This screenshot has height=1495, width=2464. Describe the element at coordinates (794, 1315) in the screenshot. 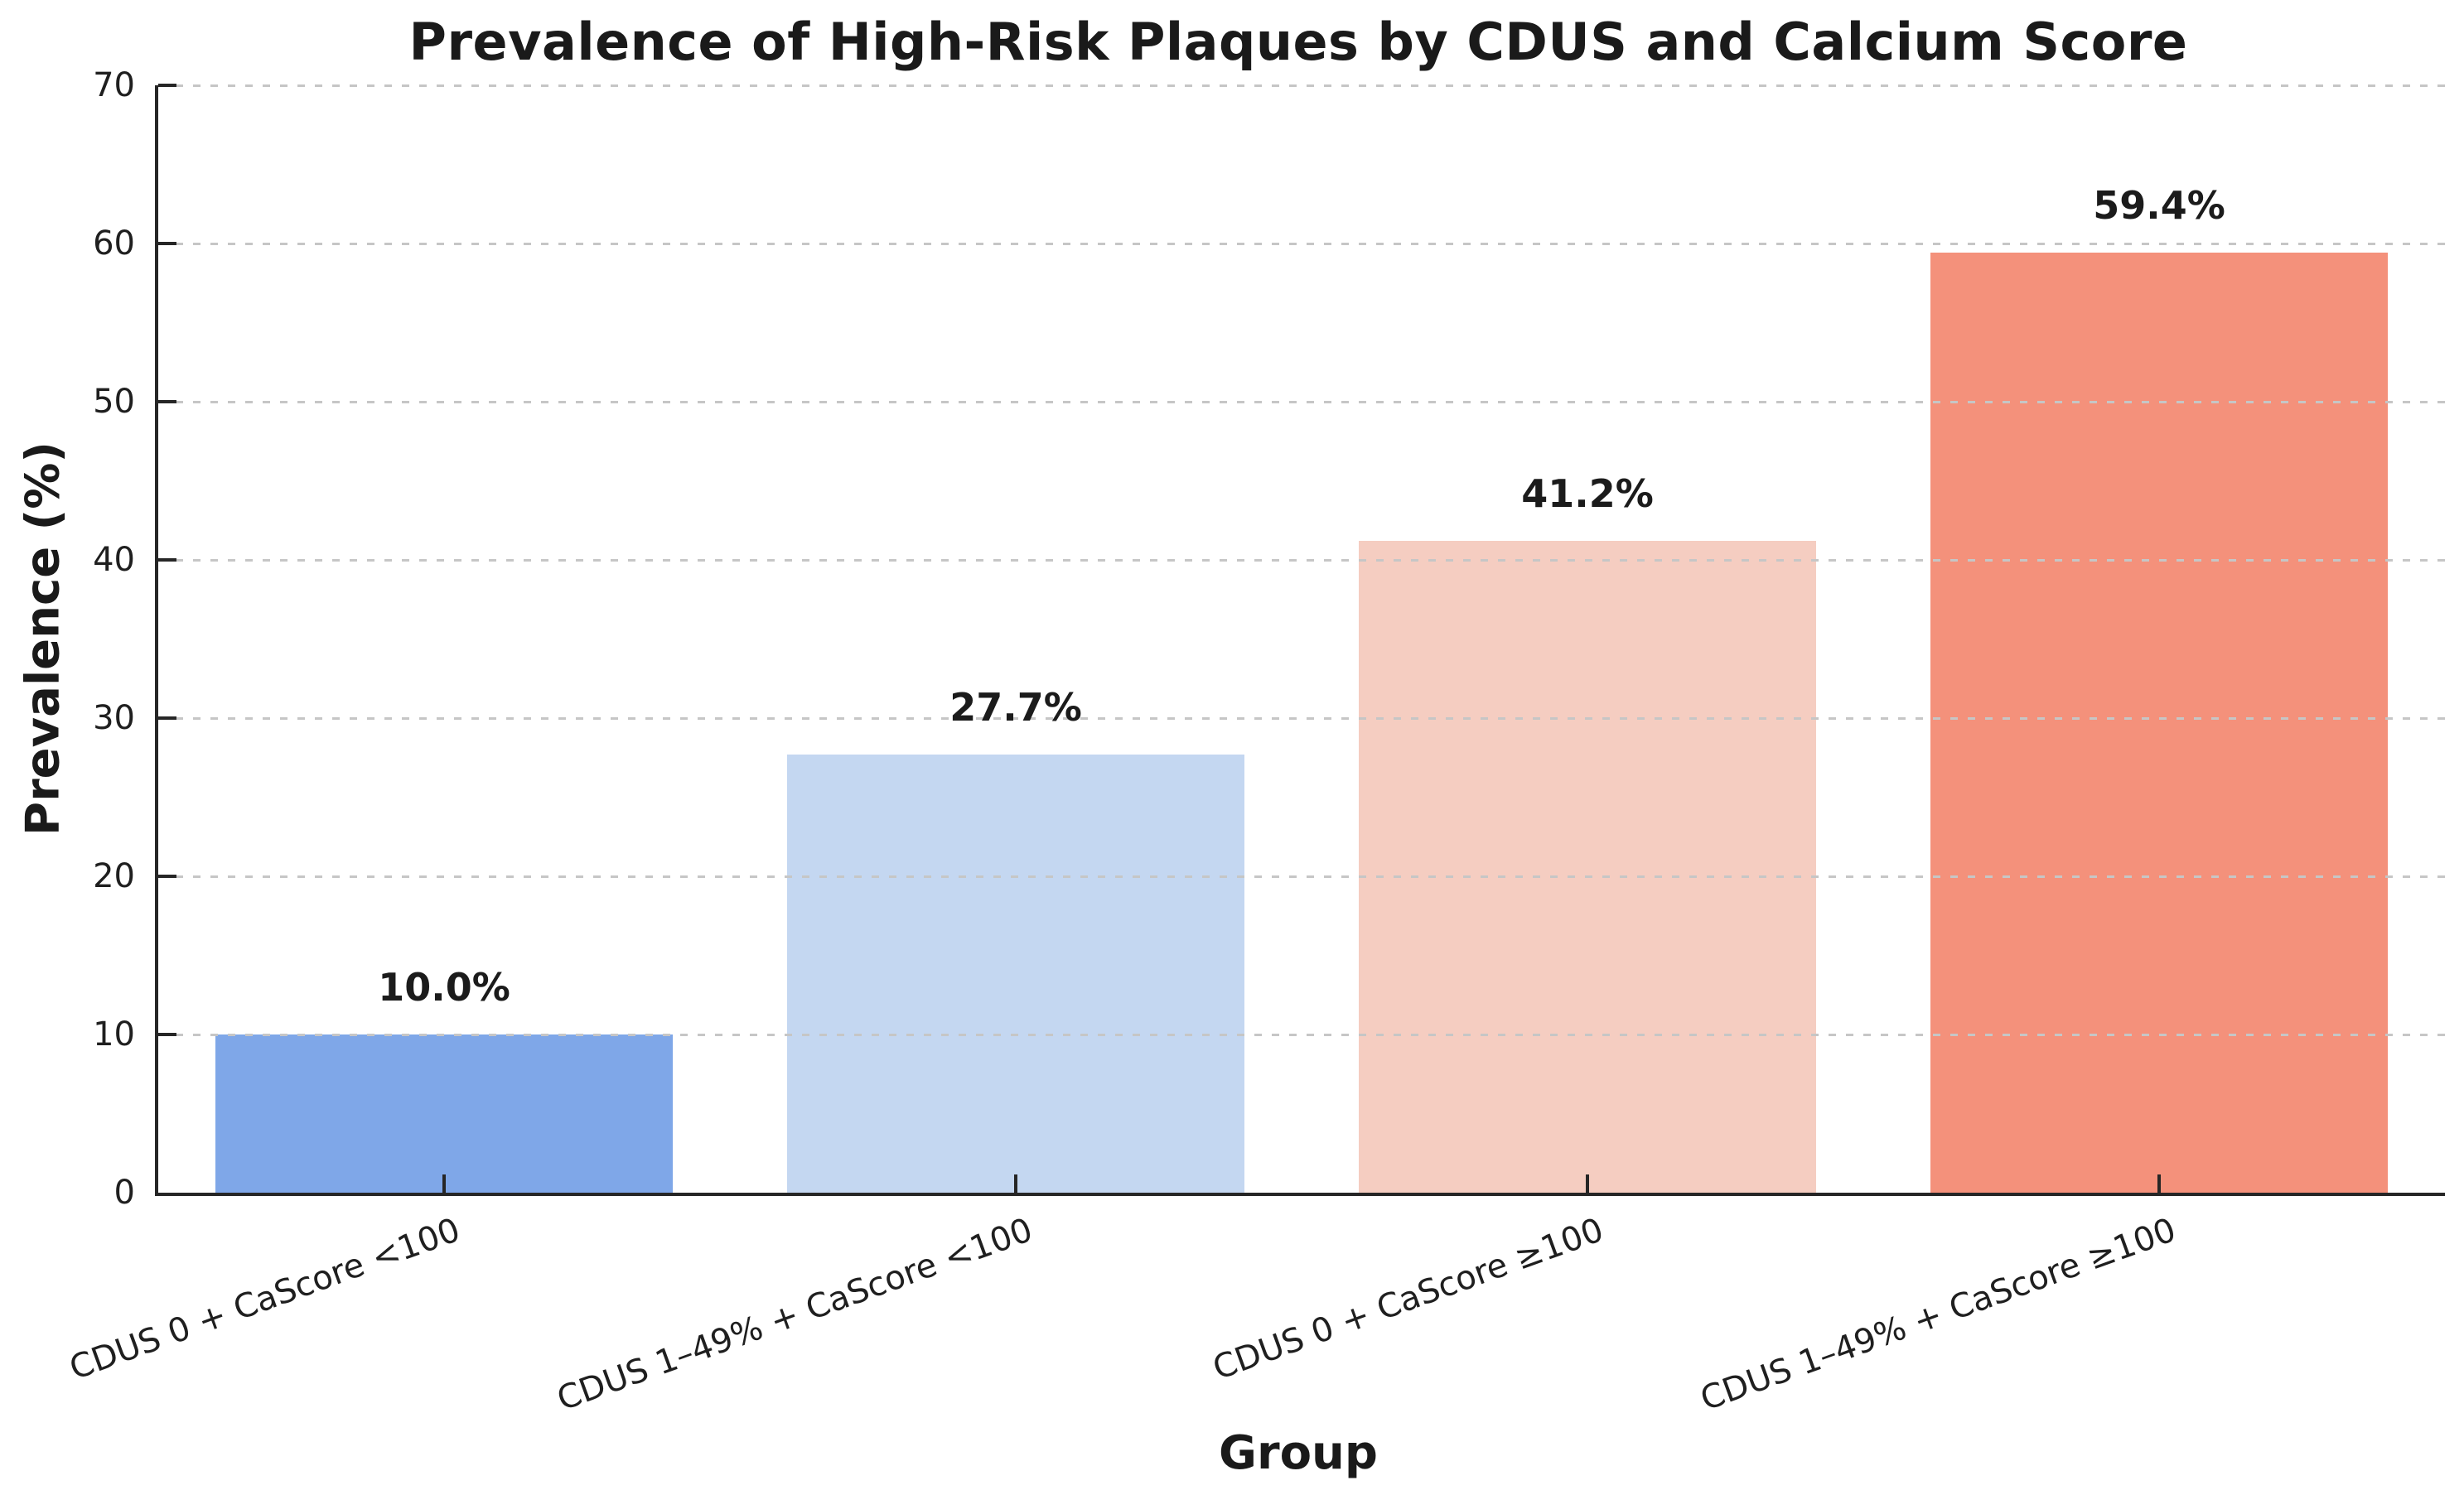

I see `x-tick-label: CDUS 1–49% + CaScore <100` at that location.